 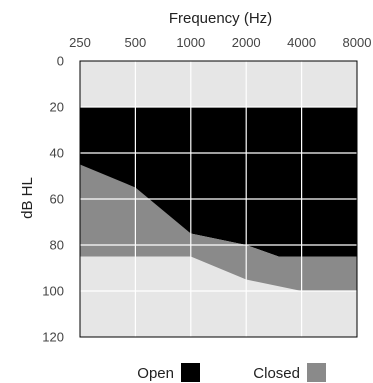 I want to click on y-tick-label: 0, so click(x=60, y=61).